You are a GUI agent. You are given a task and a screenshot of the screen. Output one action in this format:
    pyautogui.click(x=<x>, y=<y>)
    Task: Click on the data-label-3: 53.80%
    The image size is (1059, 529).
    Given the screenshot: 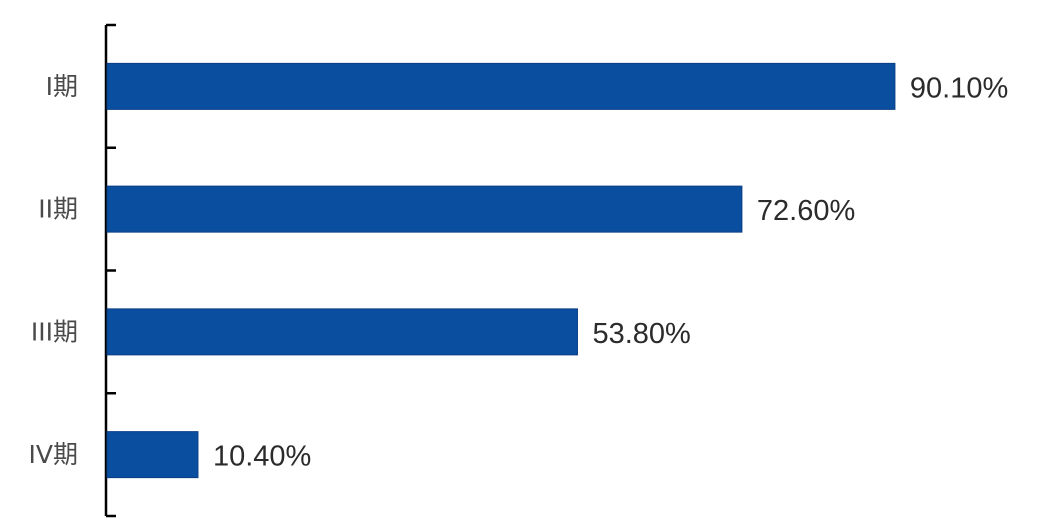 What is the action you would take?
    pyautogui.click(x=641, y=334)
    